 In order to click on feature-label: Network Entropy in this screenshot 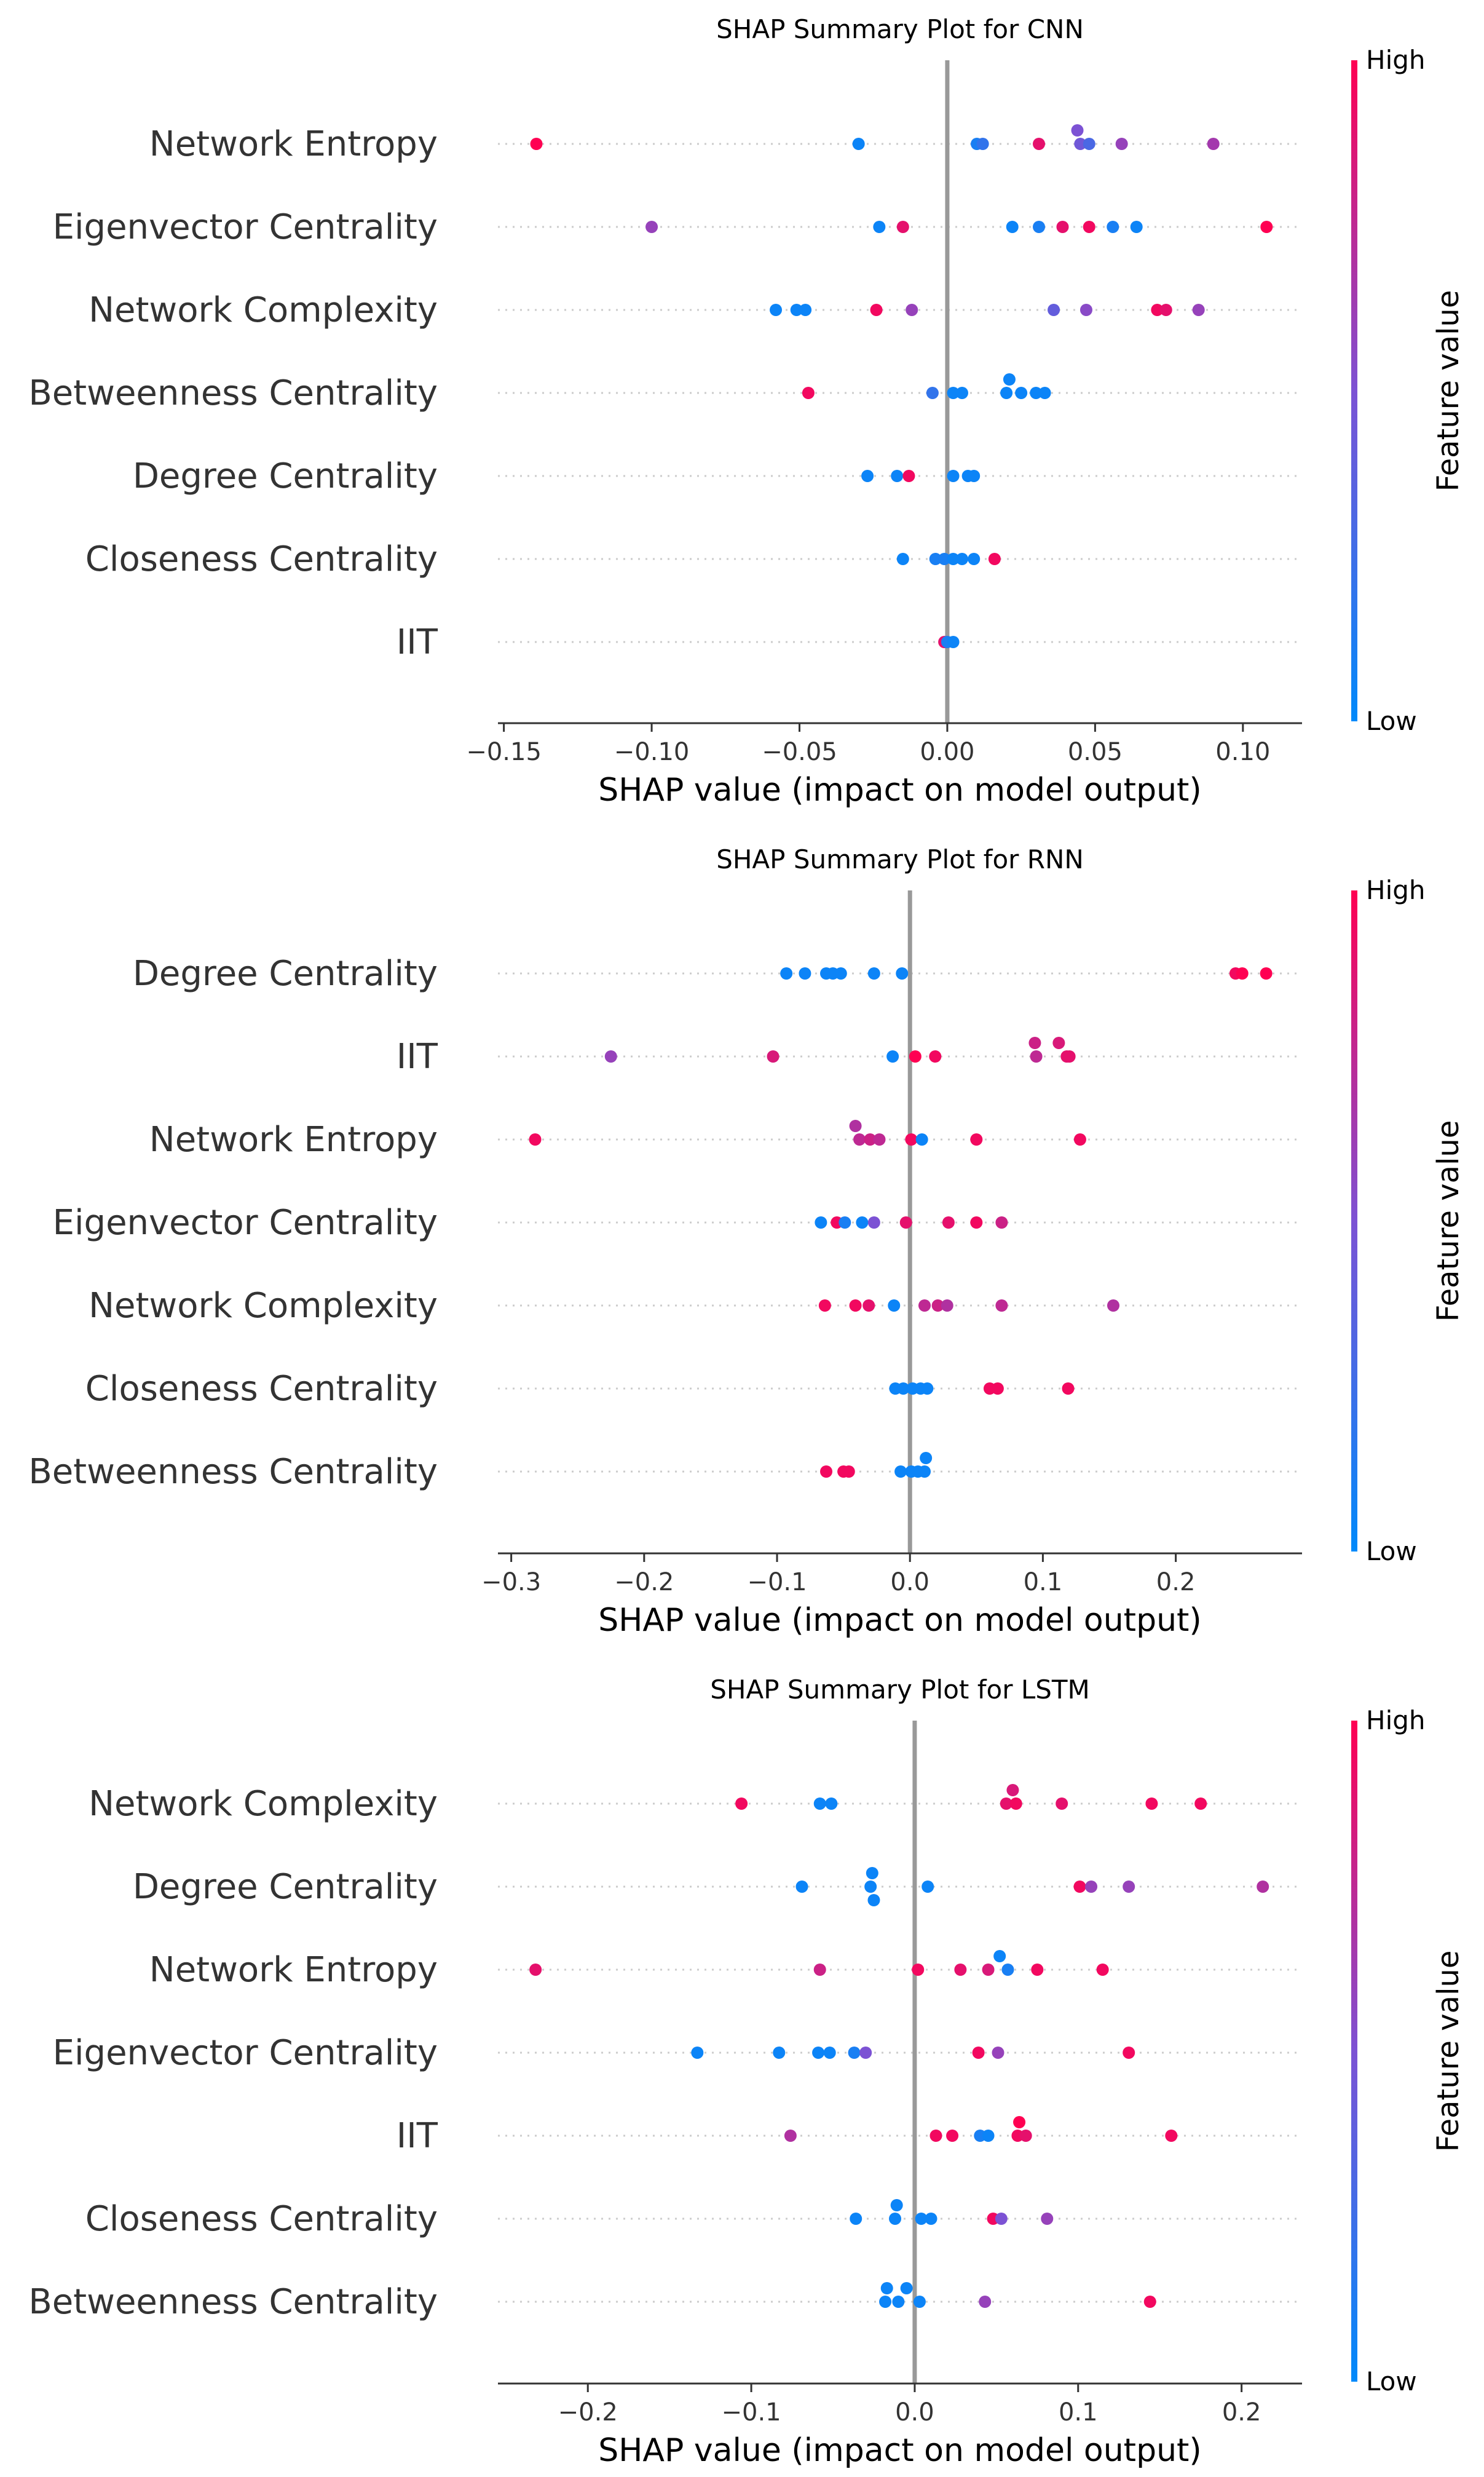, I will do `click(293, 1970)`.